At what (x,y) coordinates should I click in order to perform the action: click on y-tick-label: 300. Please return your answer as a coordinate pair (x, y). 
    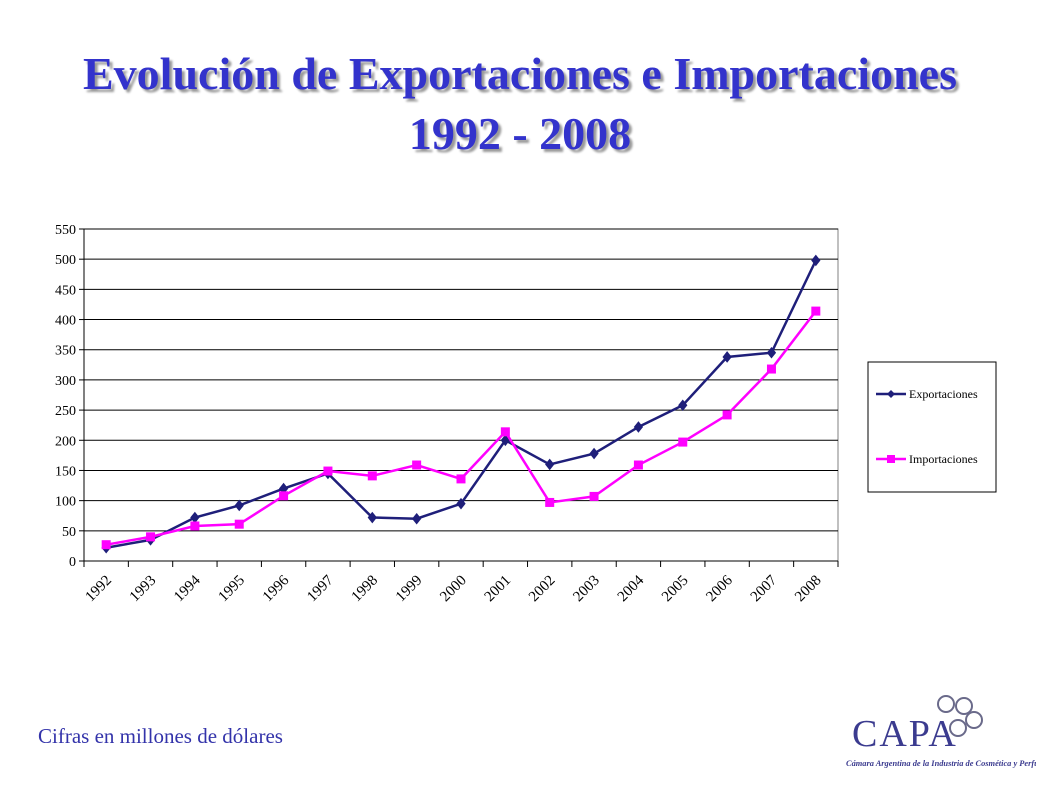
    Looking at the image, I should click on (65, 381).